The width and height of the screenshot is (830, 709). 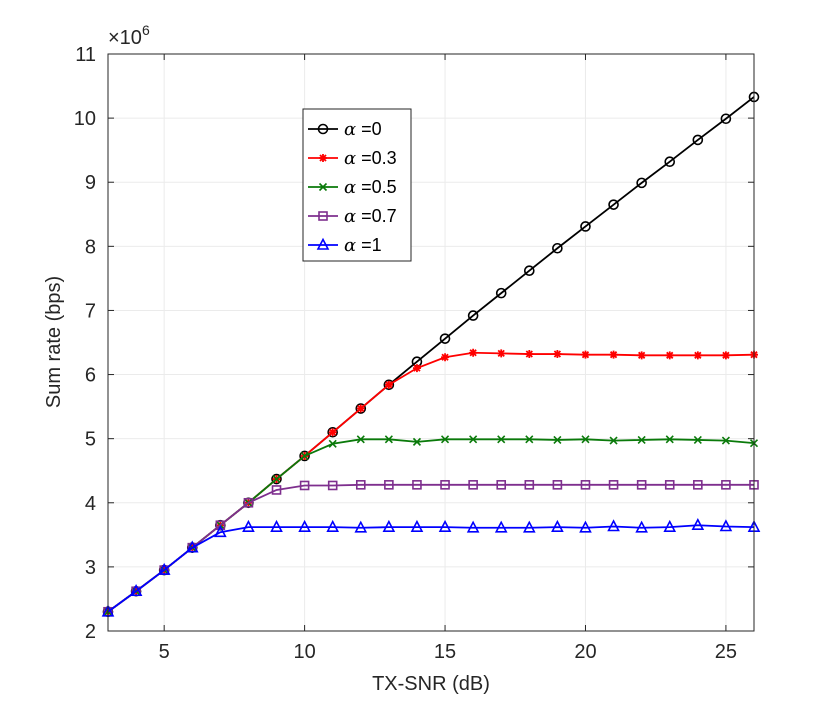 What do you see at coordinates (164, 652) in the screenshot?
I see `x-tick-label: 5` at bounding box center [164, 652].